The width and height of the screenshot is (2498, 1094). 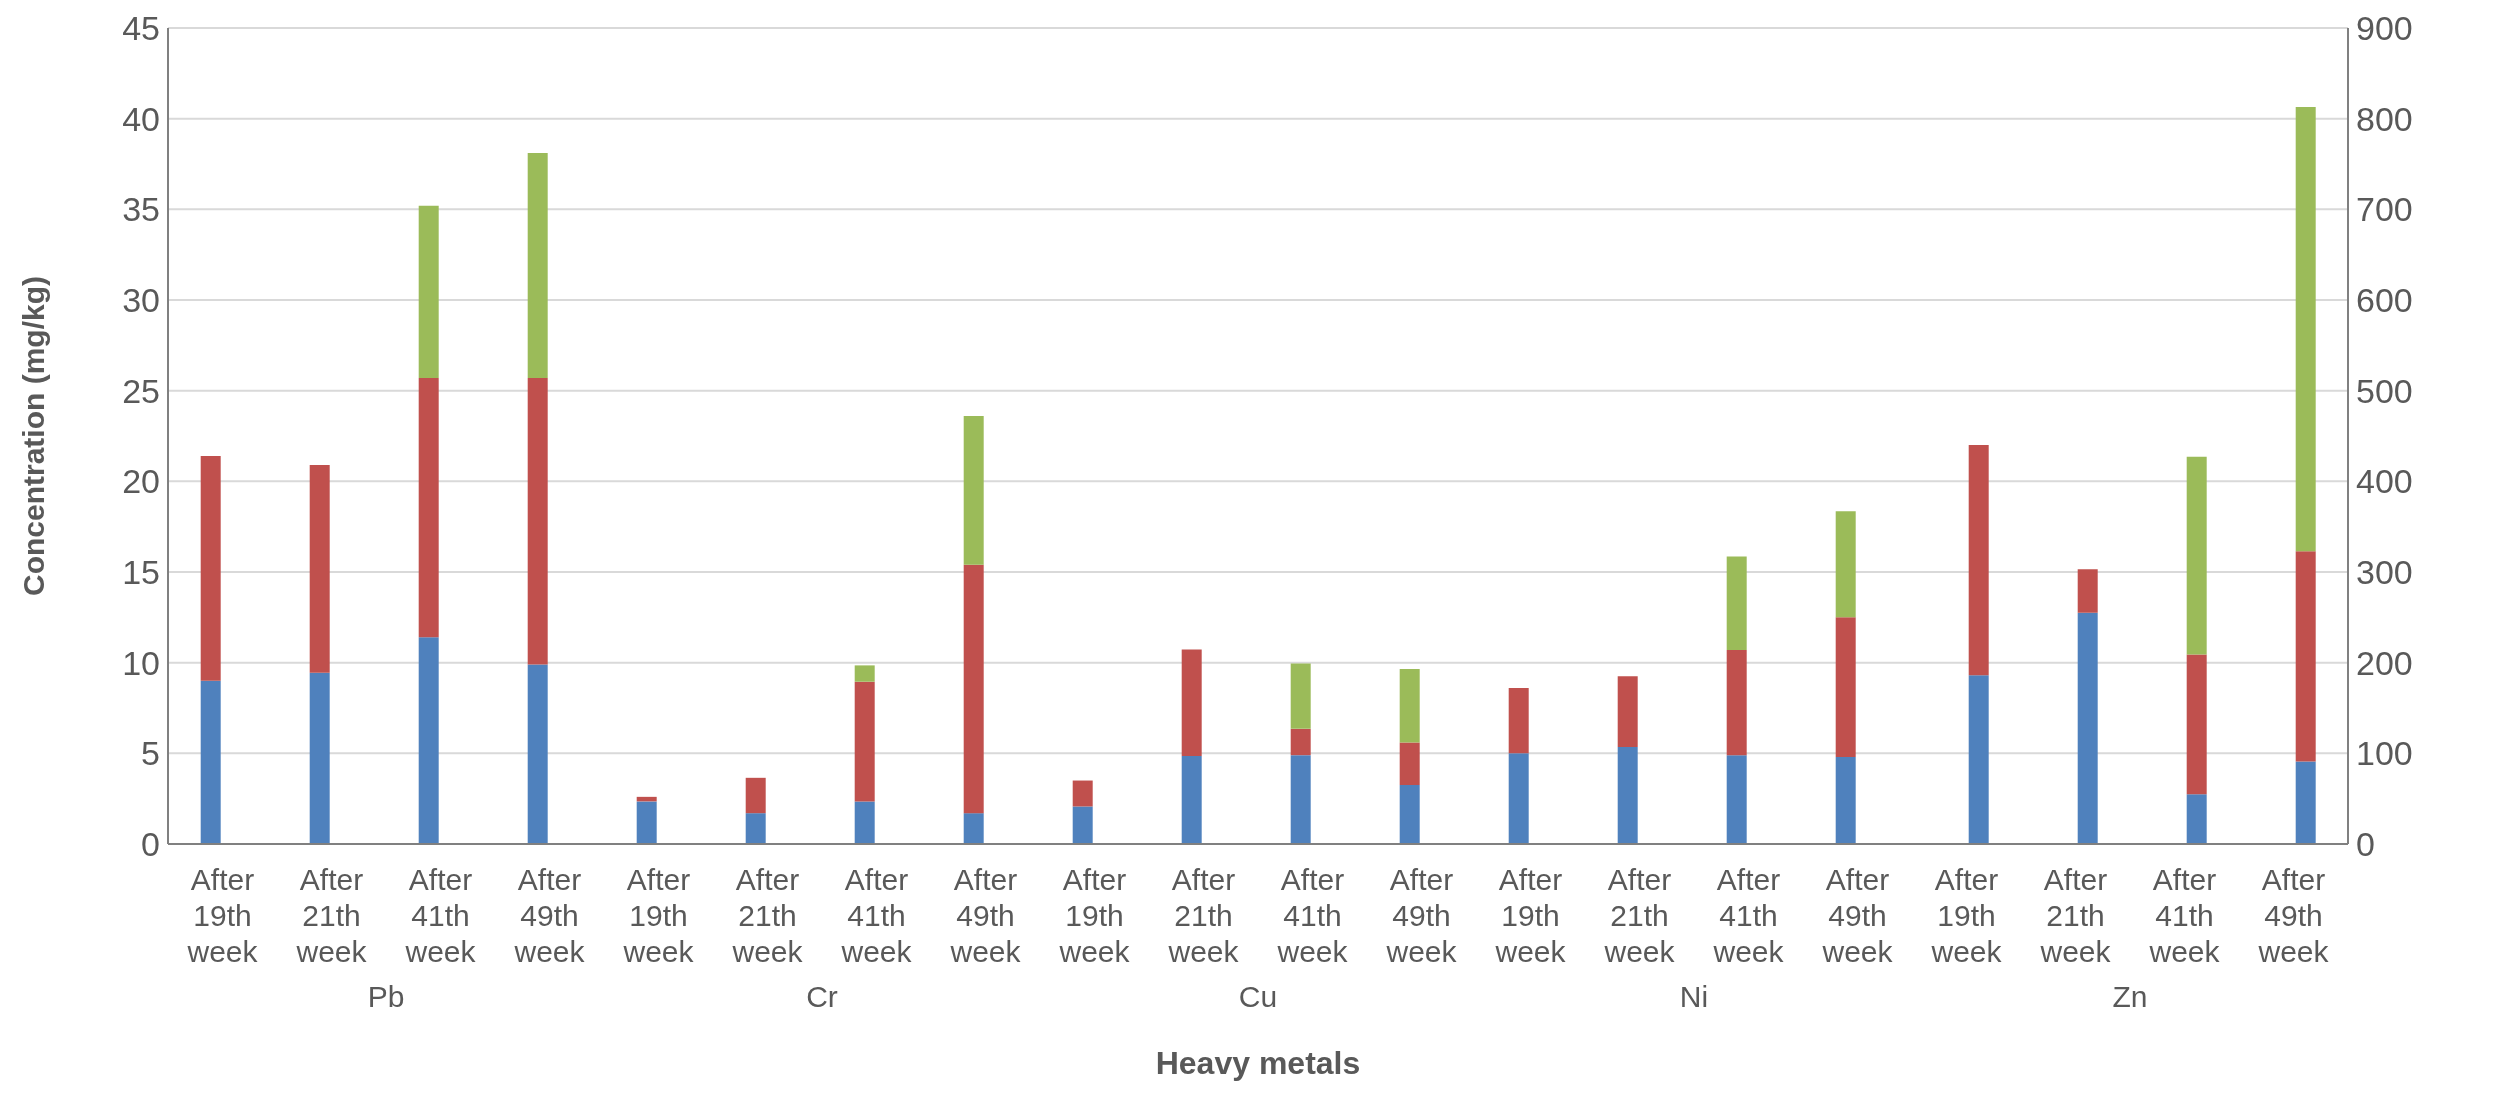 What do you see at coordinates (33, 436) in the screenshot?
I see `y-axis-title: Concentration (mg/kg)` at bounding box center [33, 436].